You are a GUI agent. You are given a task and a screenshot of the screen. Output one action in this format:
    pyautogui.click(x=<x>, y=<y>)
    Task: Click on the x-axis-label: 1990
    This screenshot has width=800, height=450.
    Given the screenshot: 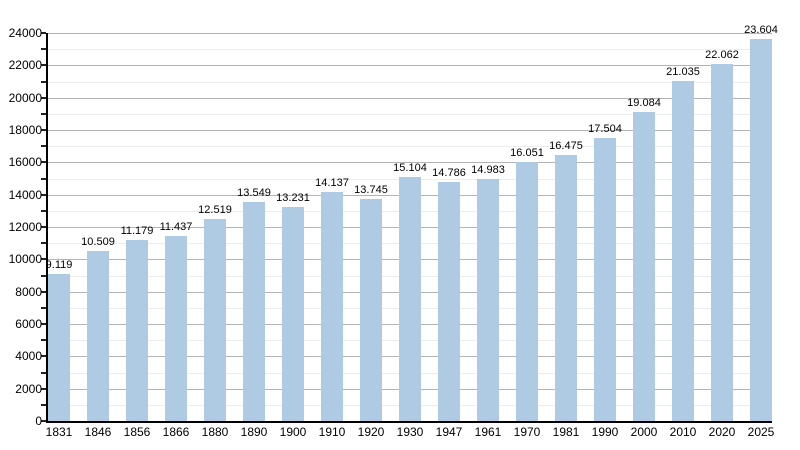 What is the action you would take?
    pyautogui.click(x=605, y=432)
    